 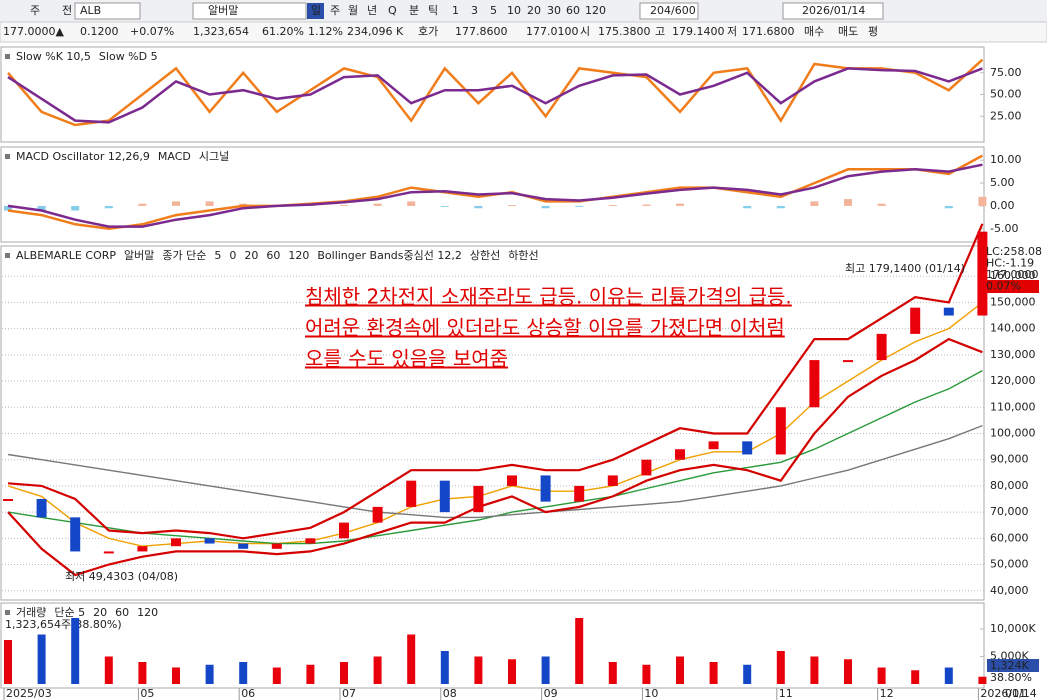 What do you see at coordinates (372, 10) in the screenshot?
I see `toolbar-item: 년` at bounding box center [372, 10].